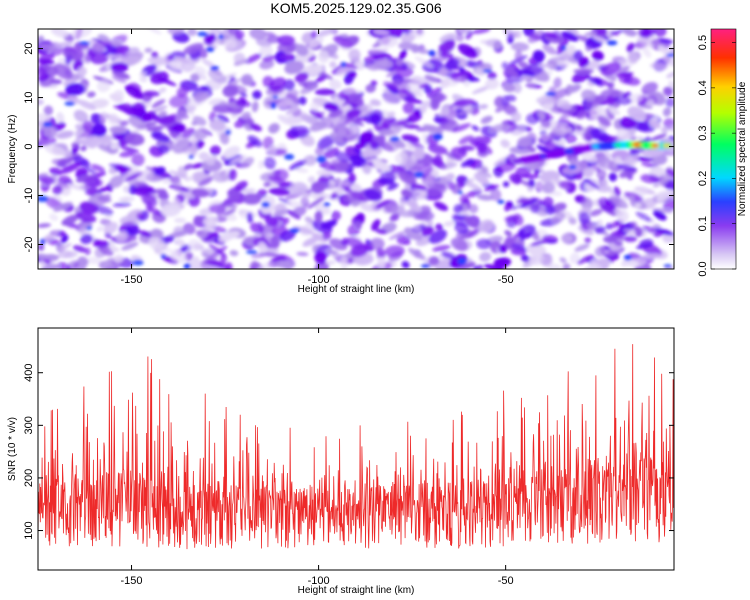 The width and height of the screenshot is (750, 600). I want to click on ridge-point, so click(517, 161).